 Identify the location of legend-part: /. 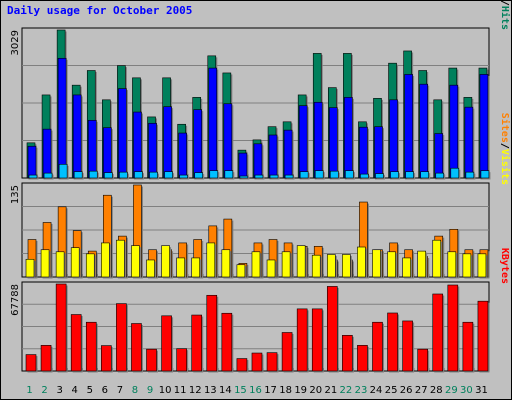
(504, 3).